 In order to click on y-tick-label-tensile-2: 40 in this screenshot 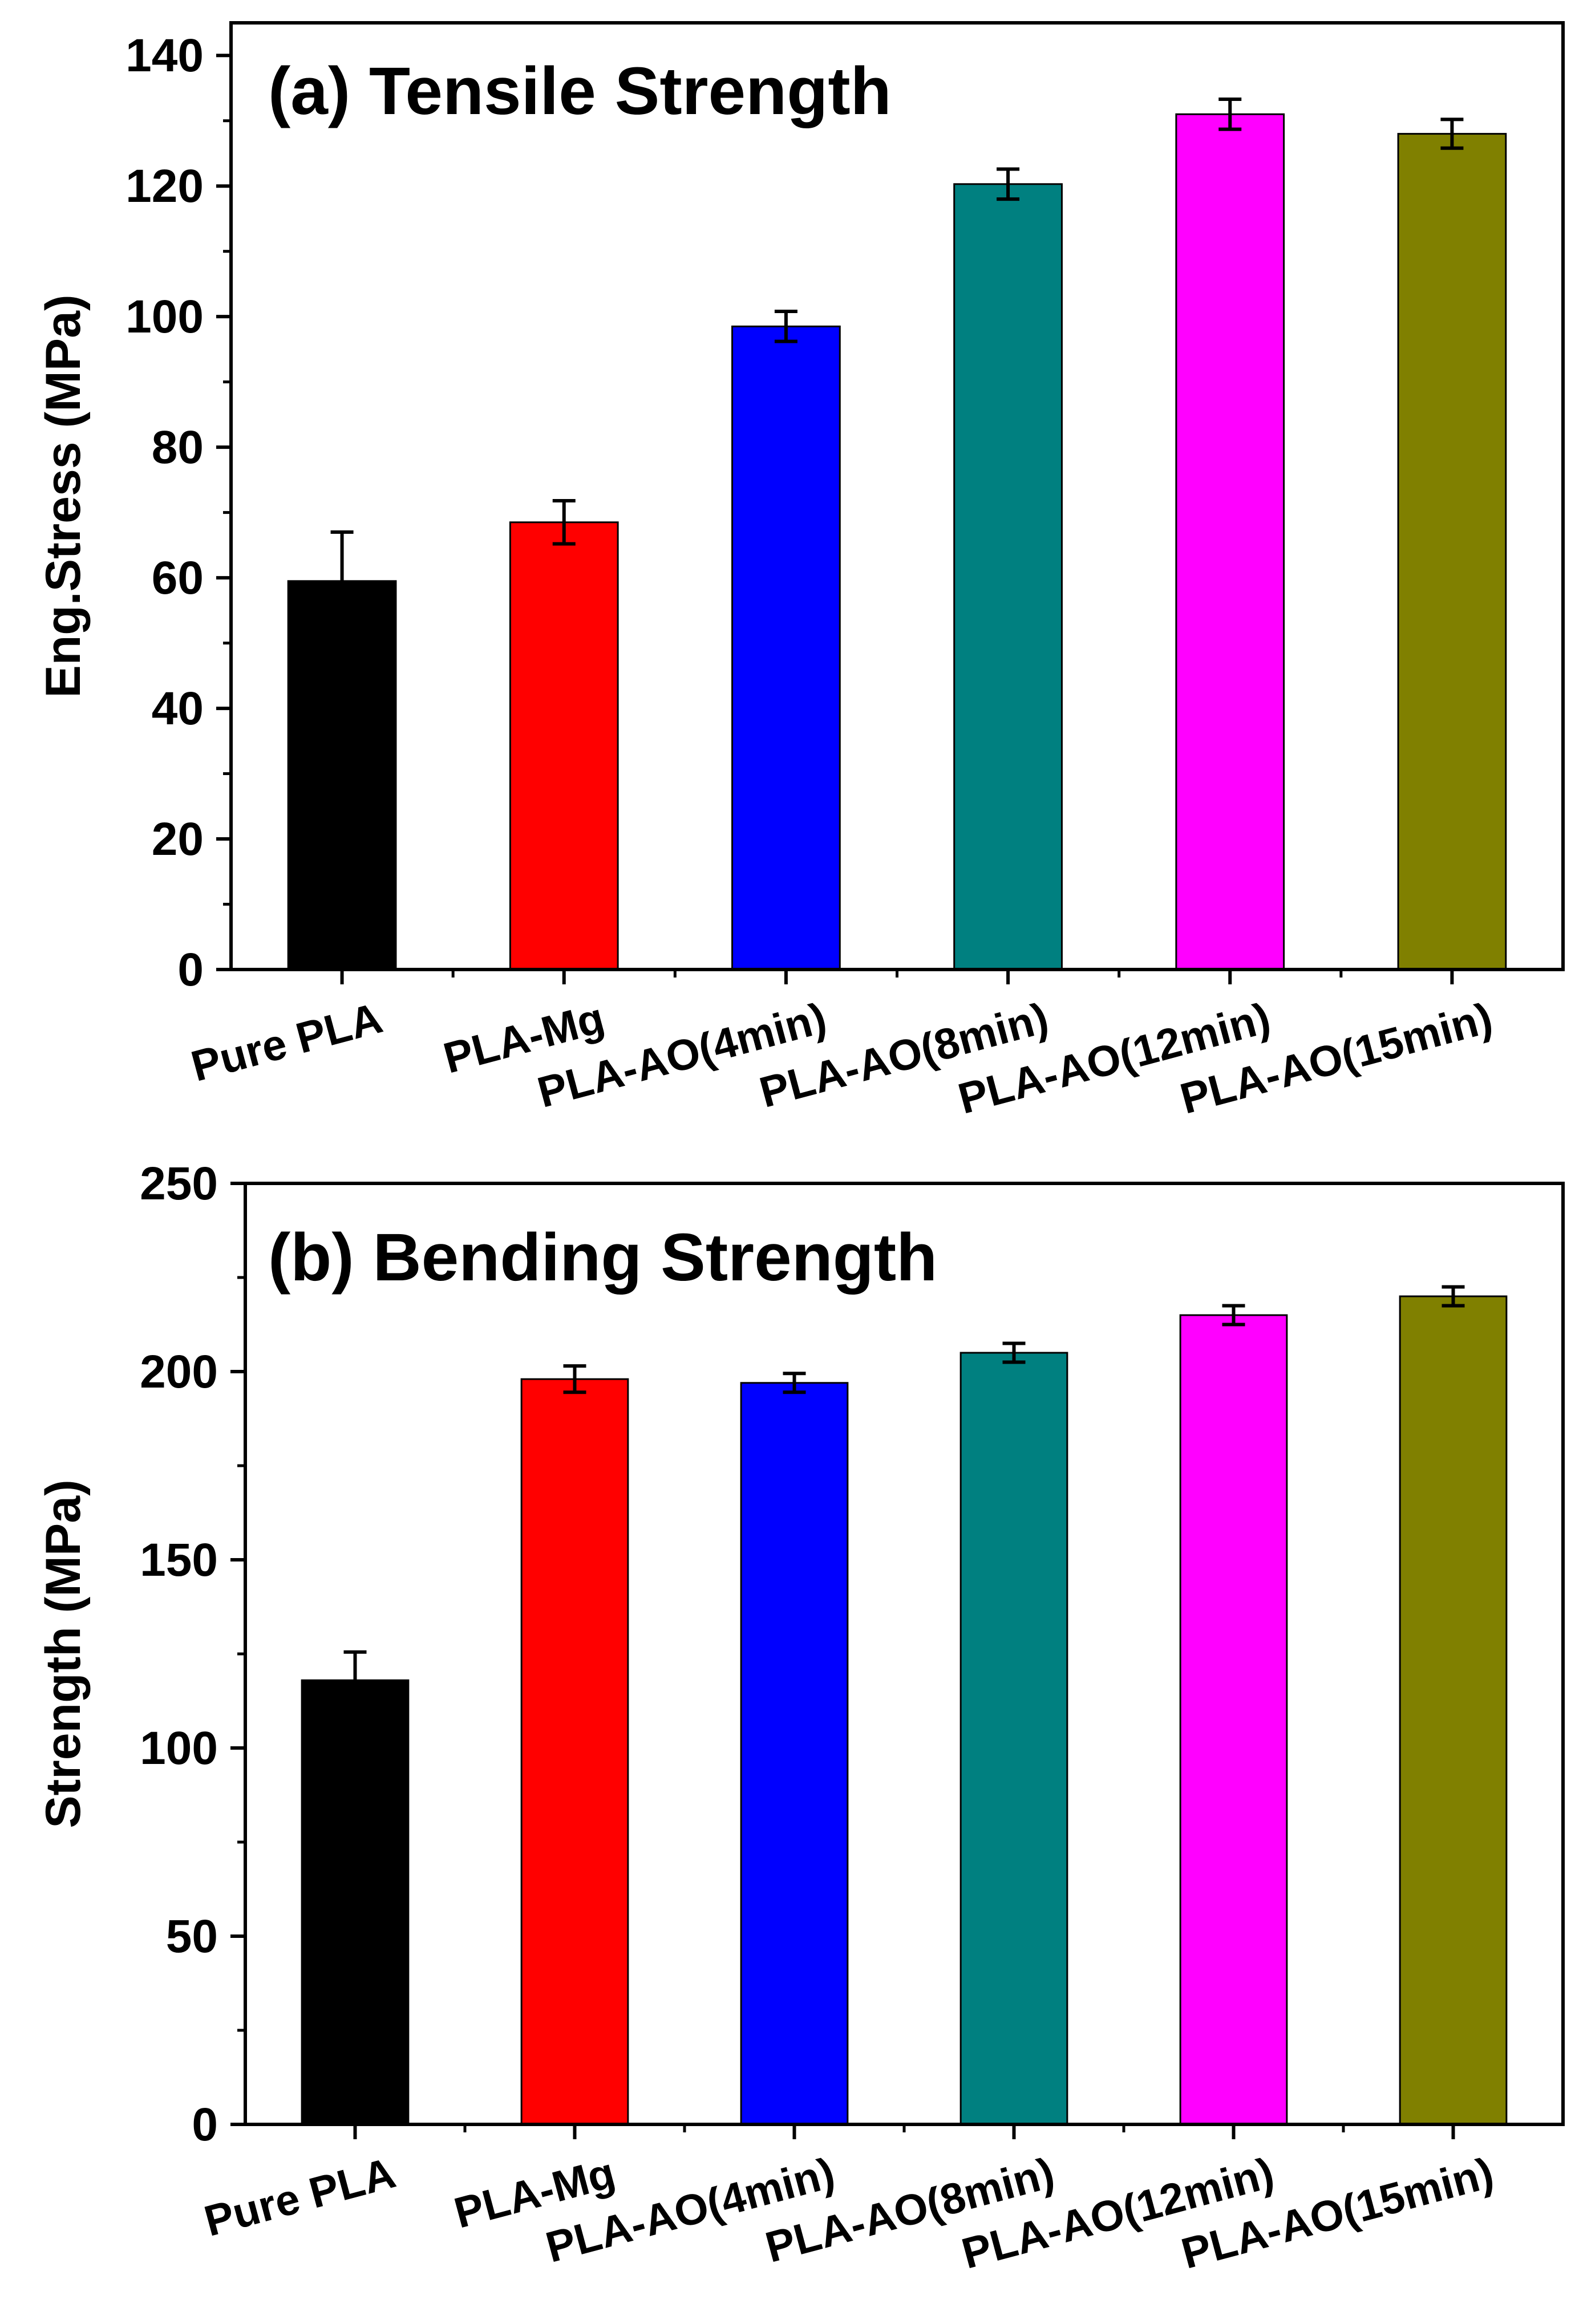, I will do `click(178, 709)`.